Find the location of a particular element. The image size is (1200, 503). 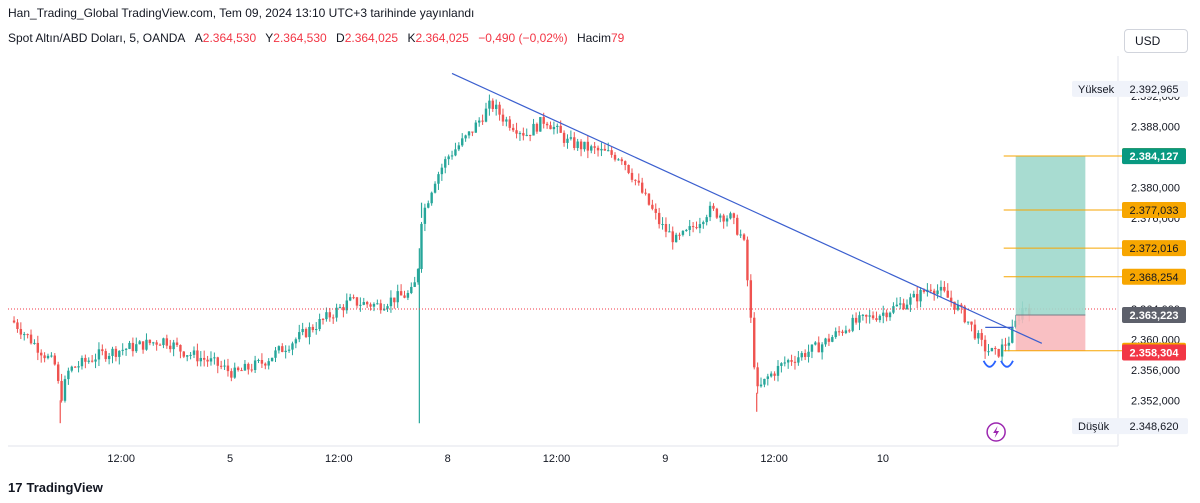

currency-button: USD is located at coordinates (1156, 41).